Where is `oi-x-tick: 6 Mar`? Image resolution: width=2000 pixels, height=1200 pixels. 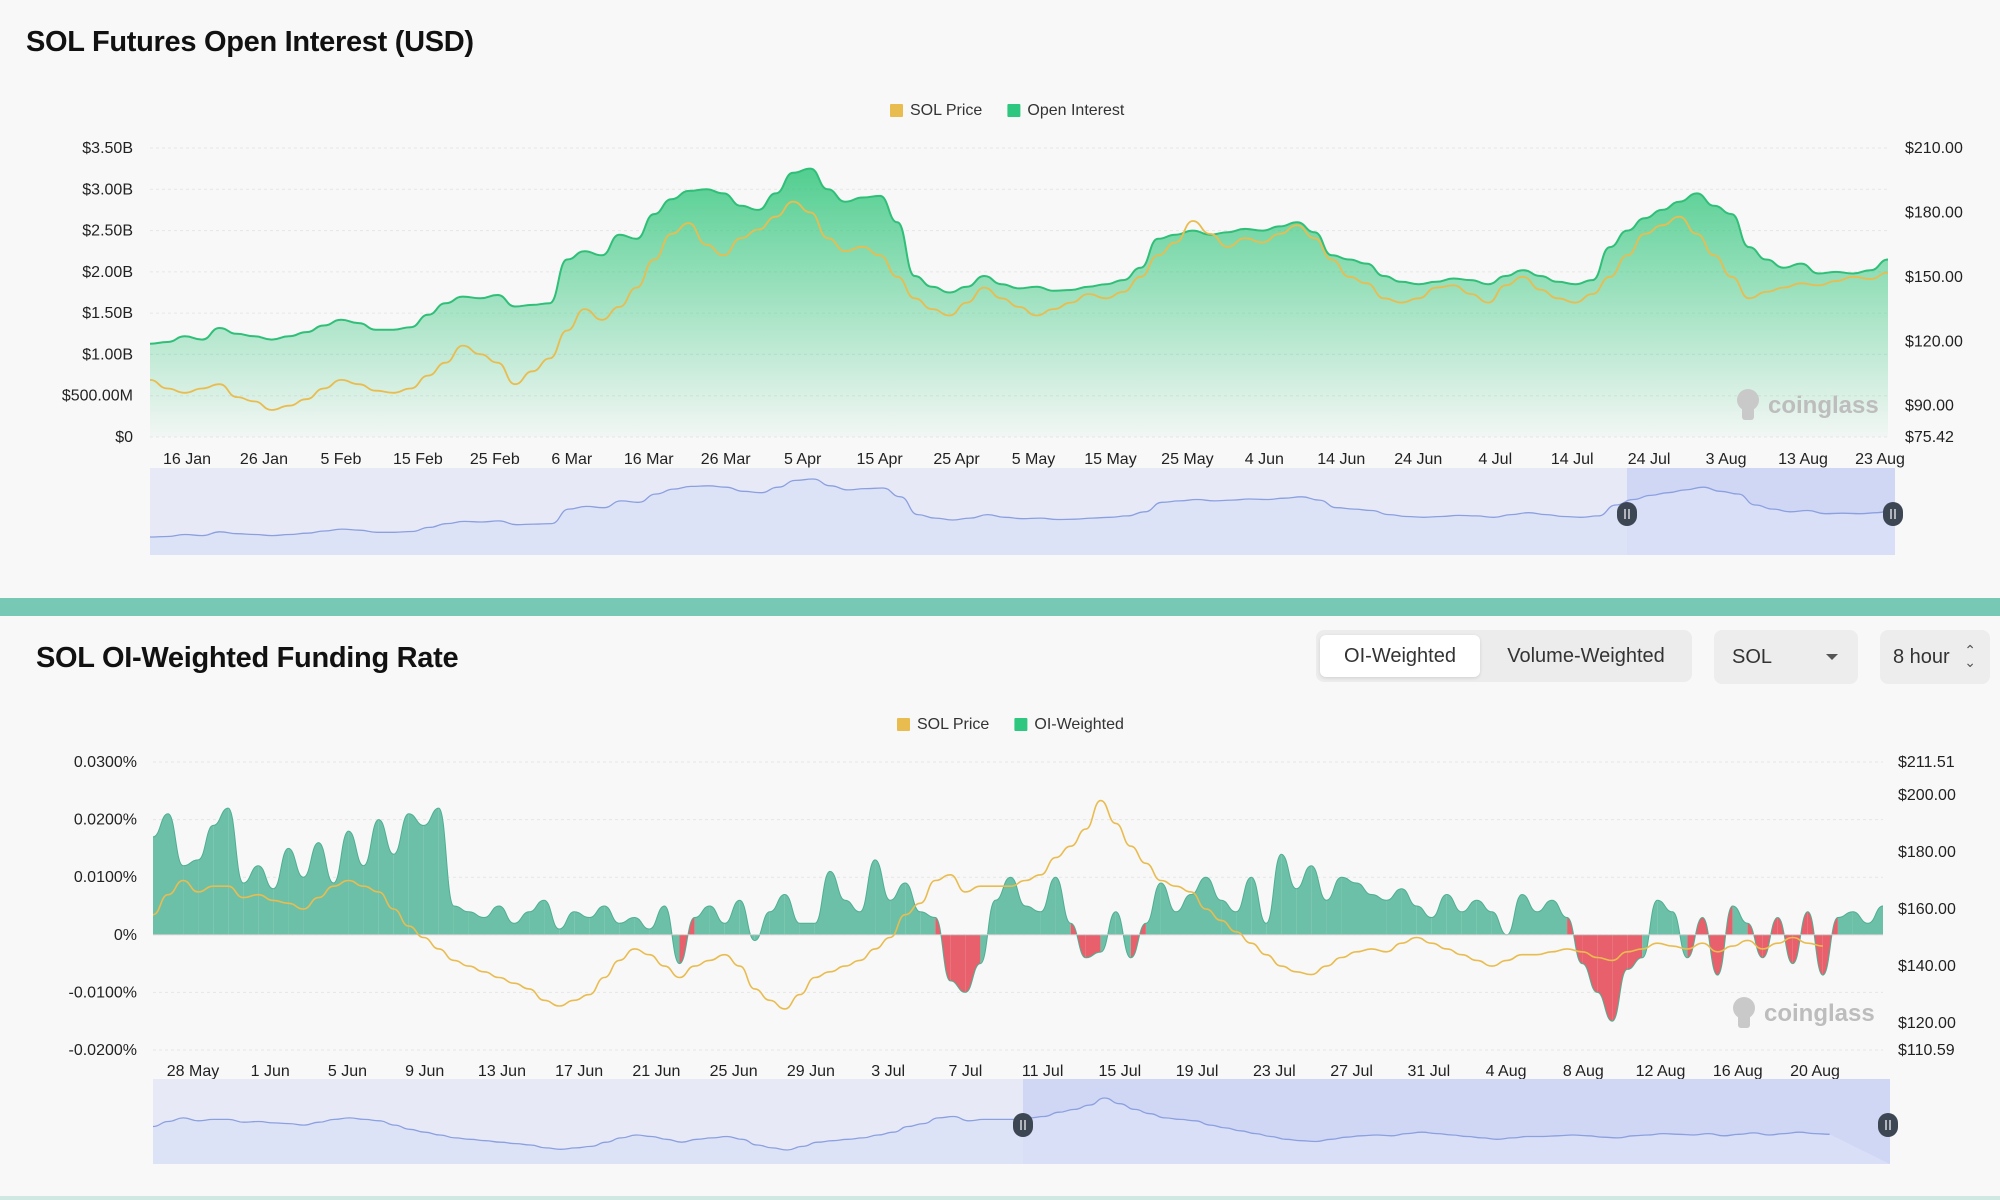 oi-x-tick: 6 Mar is located at coordinates (572, 459).